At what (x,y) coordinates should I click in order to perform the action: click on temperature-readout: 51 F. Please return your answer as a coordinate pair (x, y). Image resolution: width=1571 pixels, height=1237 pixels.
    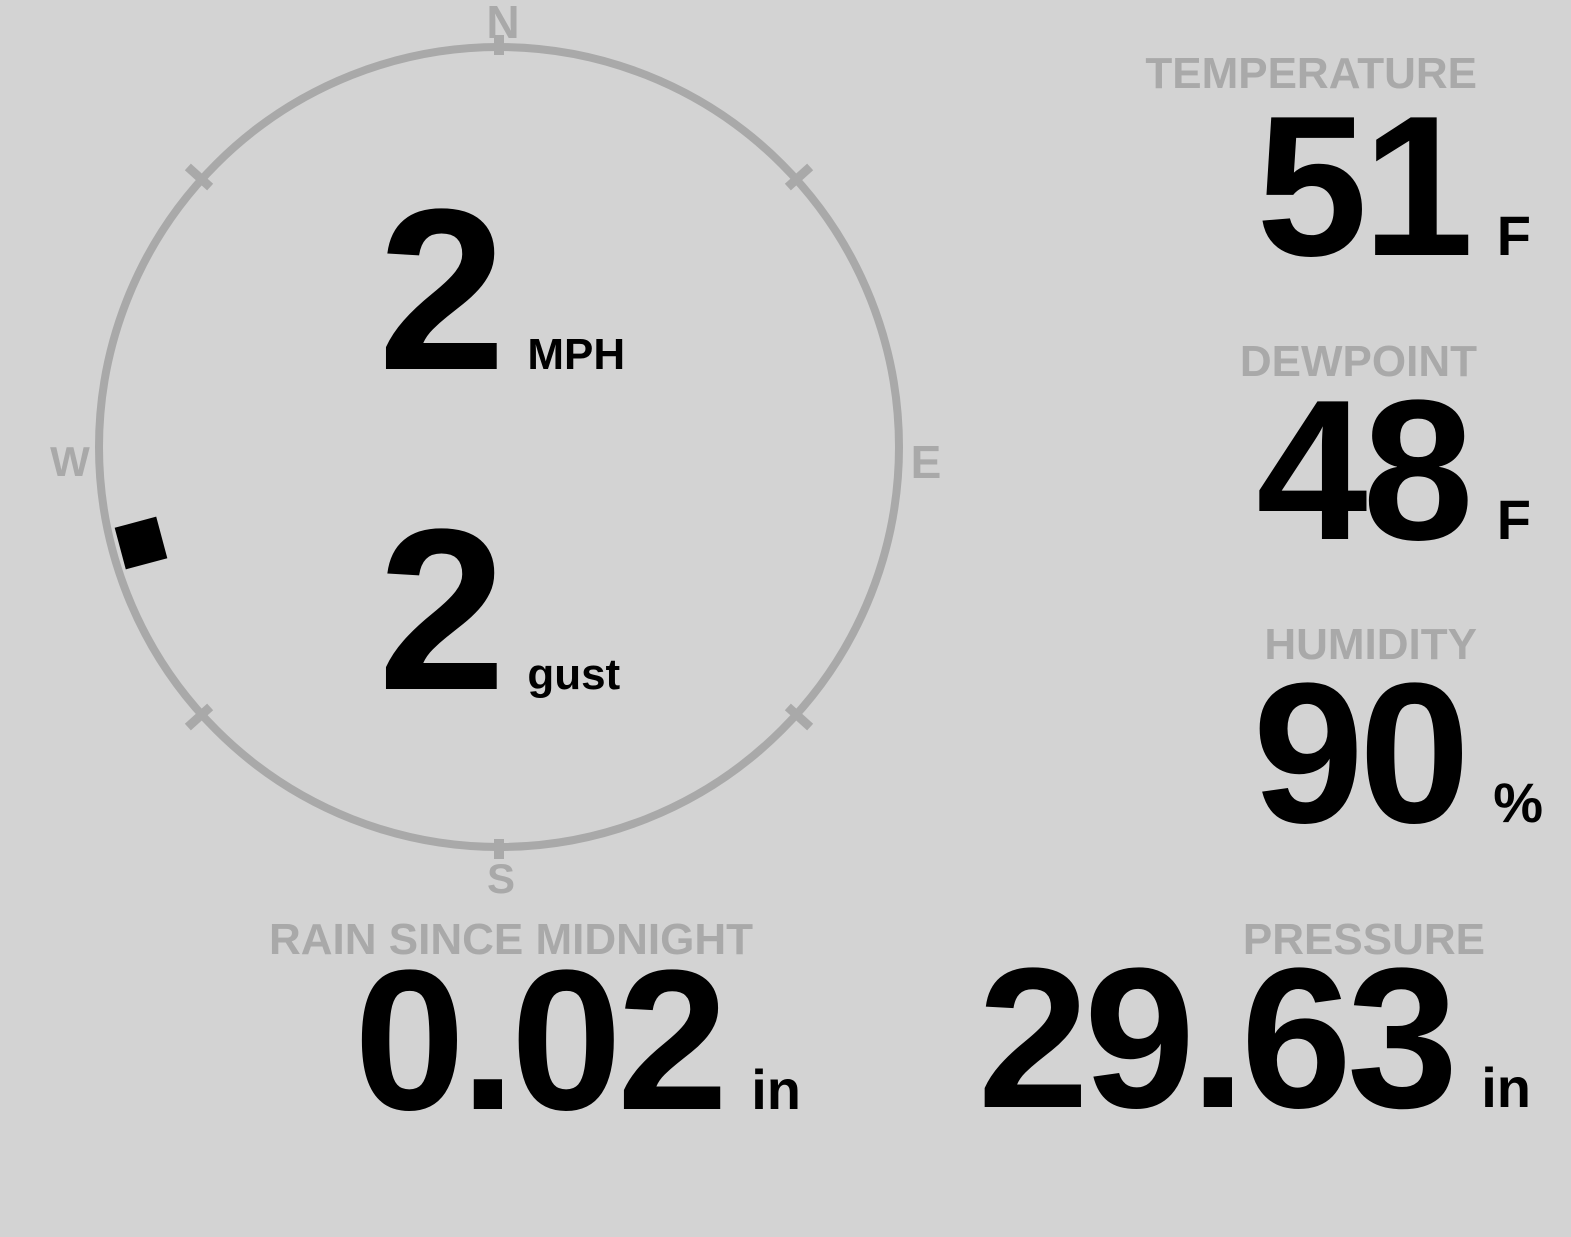
    Looking at the image, I should click on (1393, 187).